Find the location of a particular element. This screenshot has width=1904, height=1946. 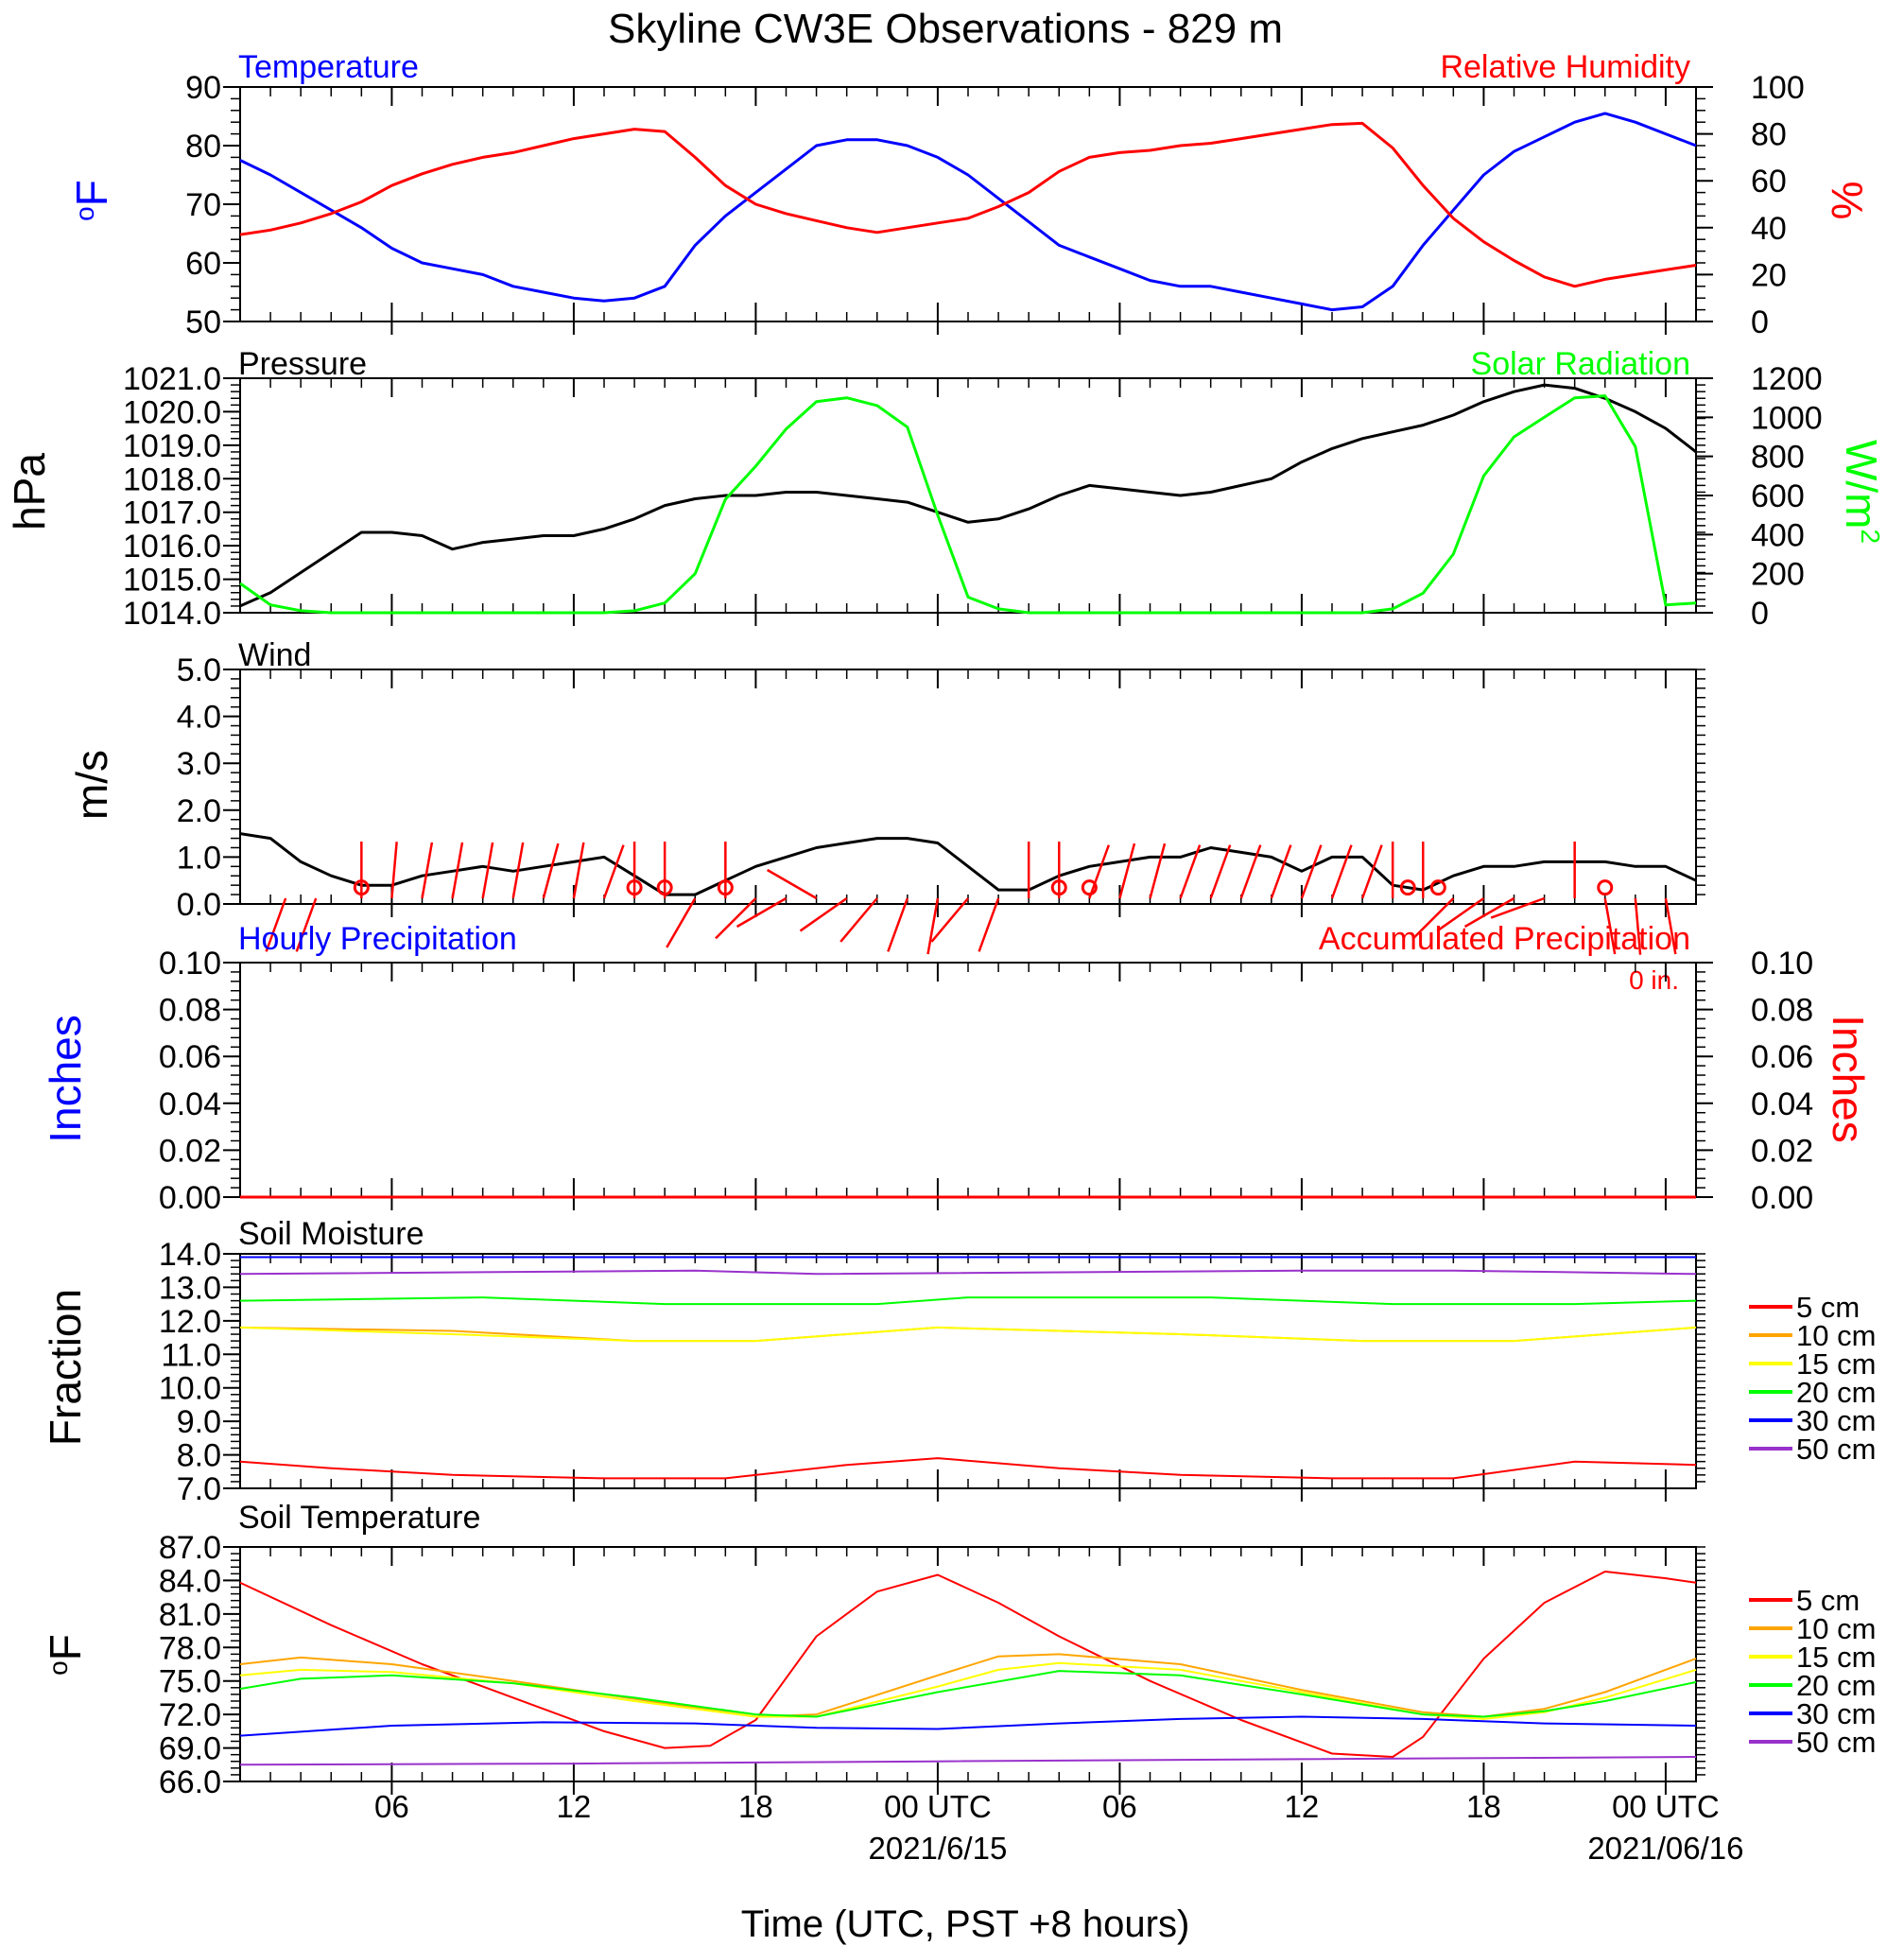

panel5-title-left: Soil Moisture is located at coordinates (331, 1234).